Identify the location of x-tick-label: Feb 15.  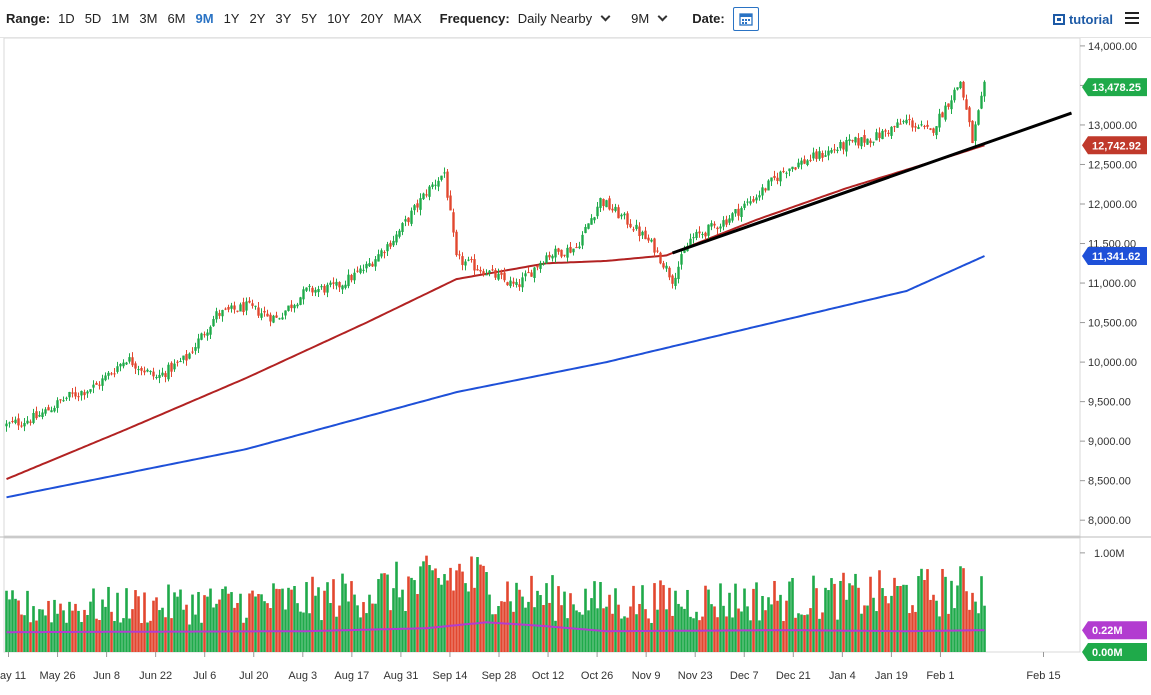
(1043, 676).